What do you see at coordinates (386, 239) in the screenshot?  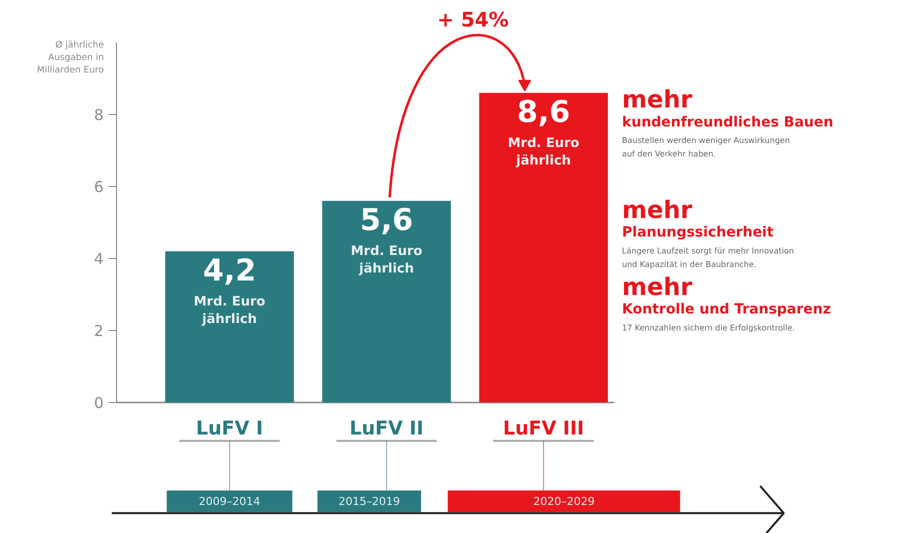 I see `data-label: 5,6 Mrd. Euro jährlich` at bounding box center [386, 239].